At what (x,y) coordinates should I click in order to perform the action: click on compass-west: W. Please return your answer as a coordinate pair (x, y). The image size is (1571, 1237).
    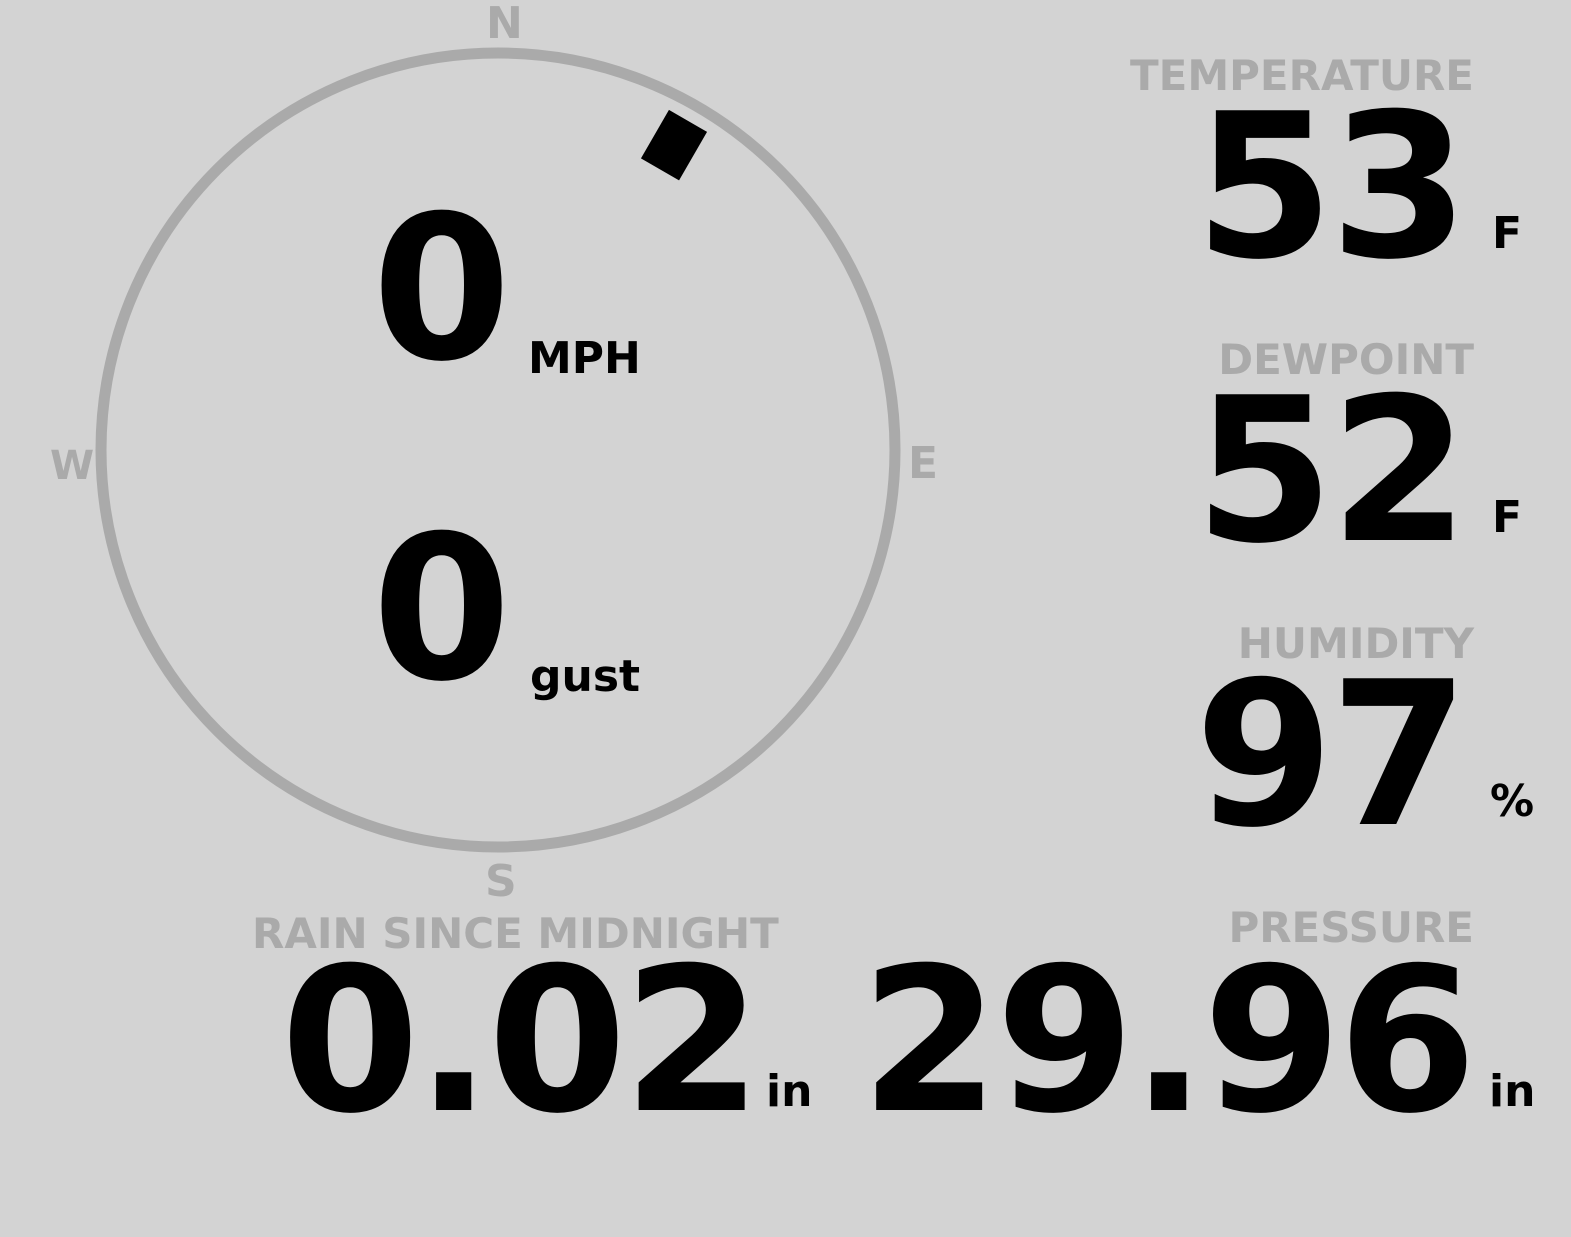
    Looking at the image, I should click on (72, 466).